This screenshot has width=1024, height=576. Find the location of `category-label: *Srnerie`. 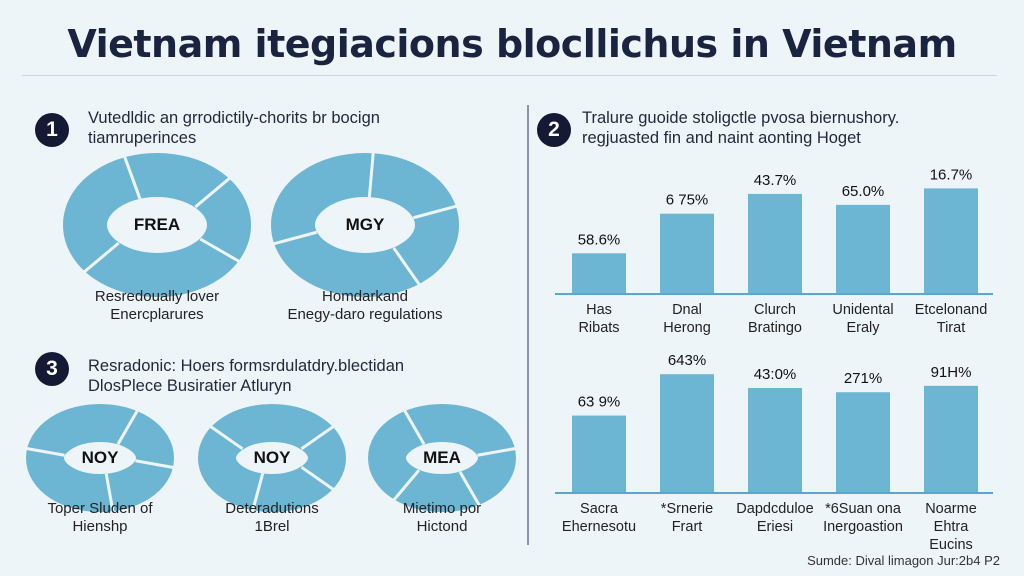

category-label: *Srnerie is located at coordinates (687, 509).